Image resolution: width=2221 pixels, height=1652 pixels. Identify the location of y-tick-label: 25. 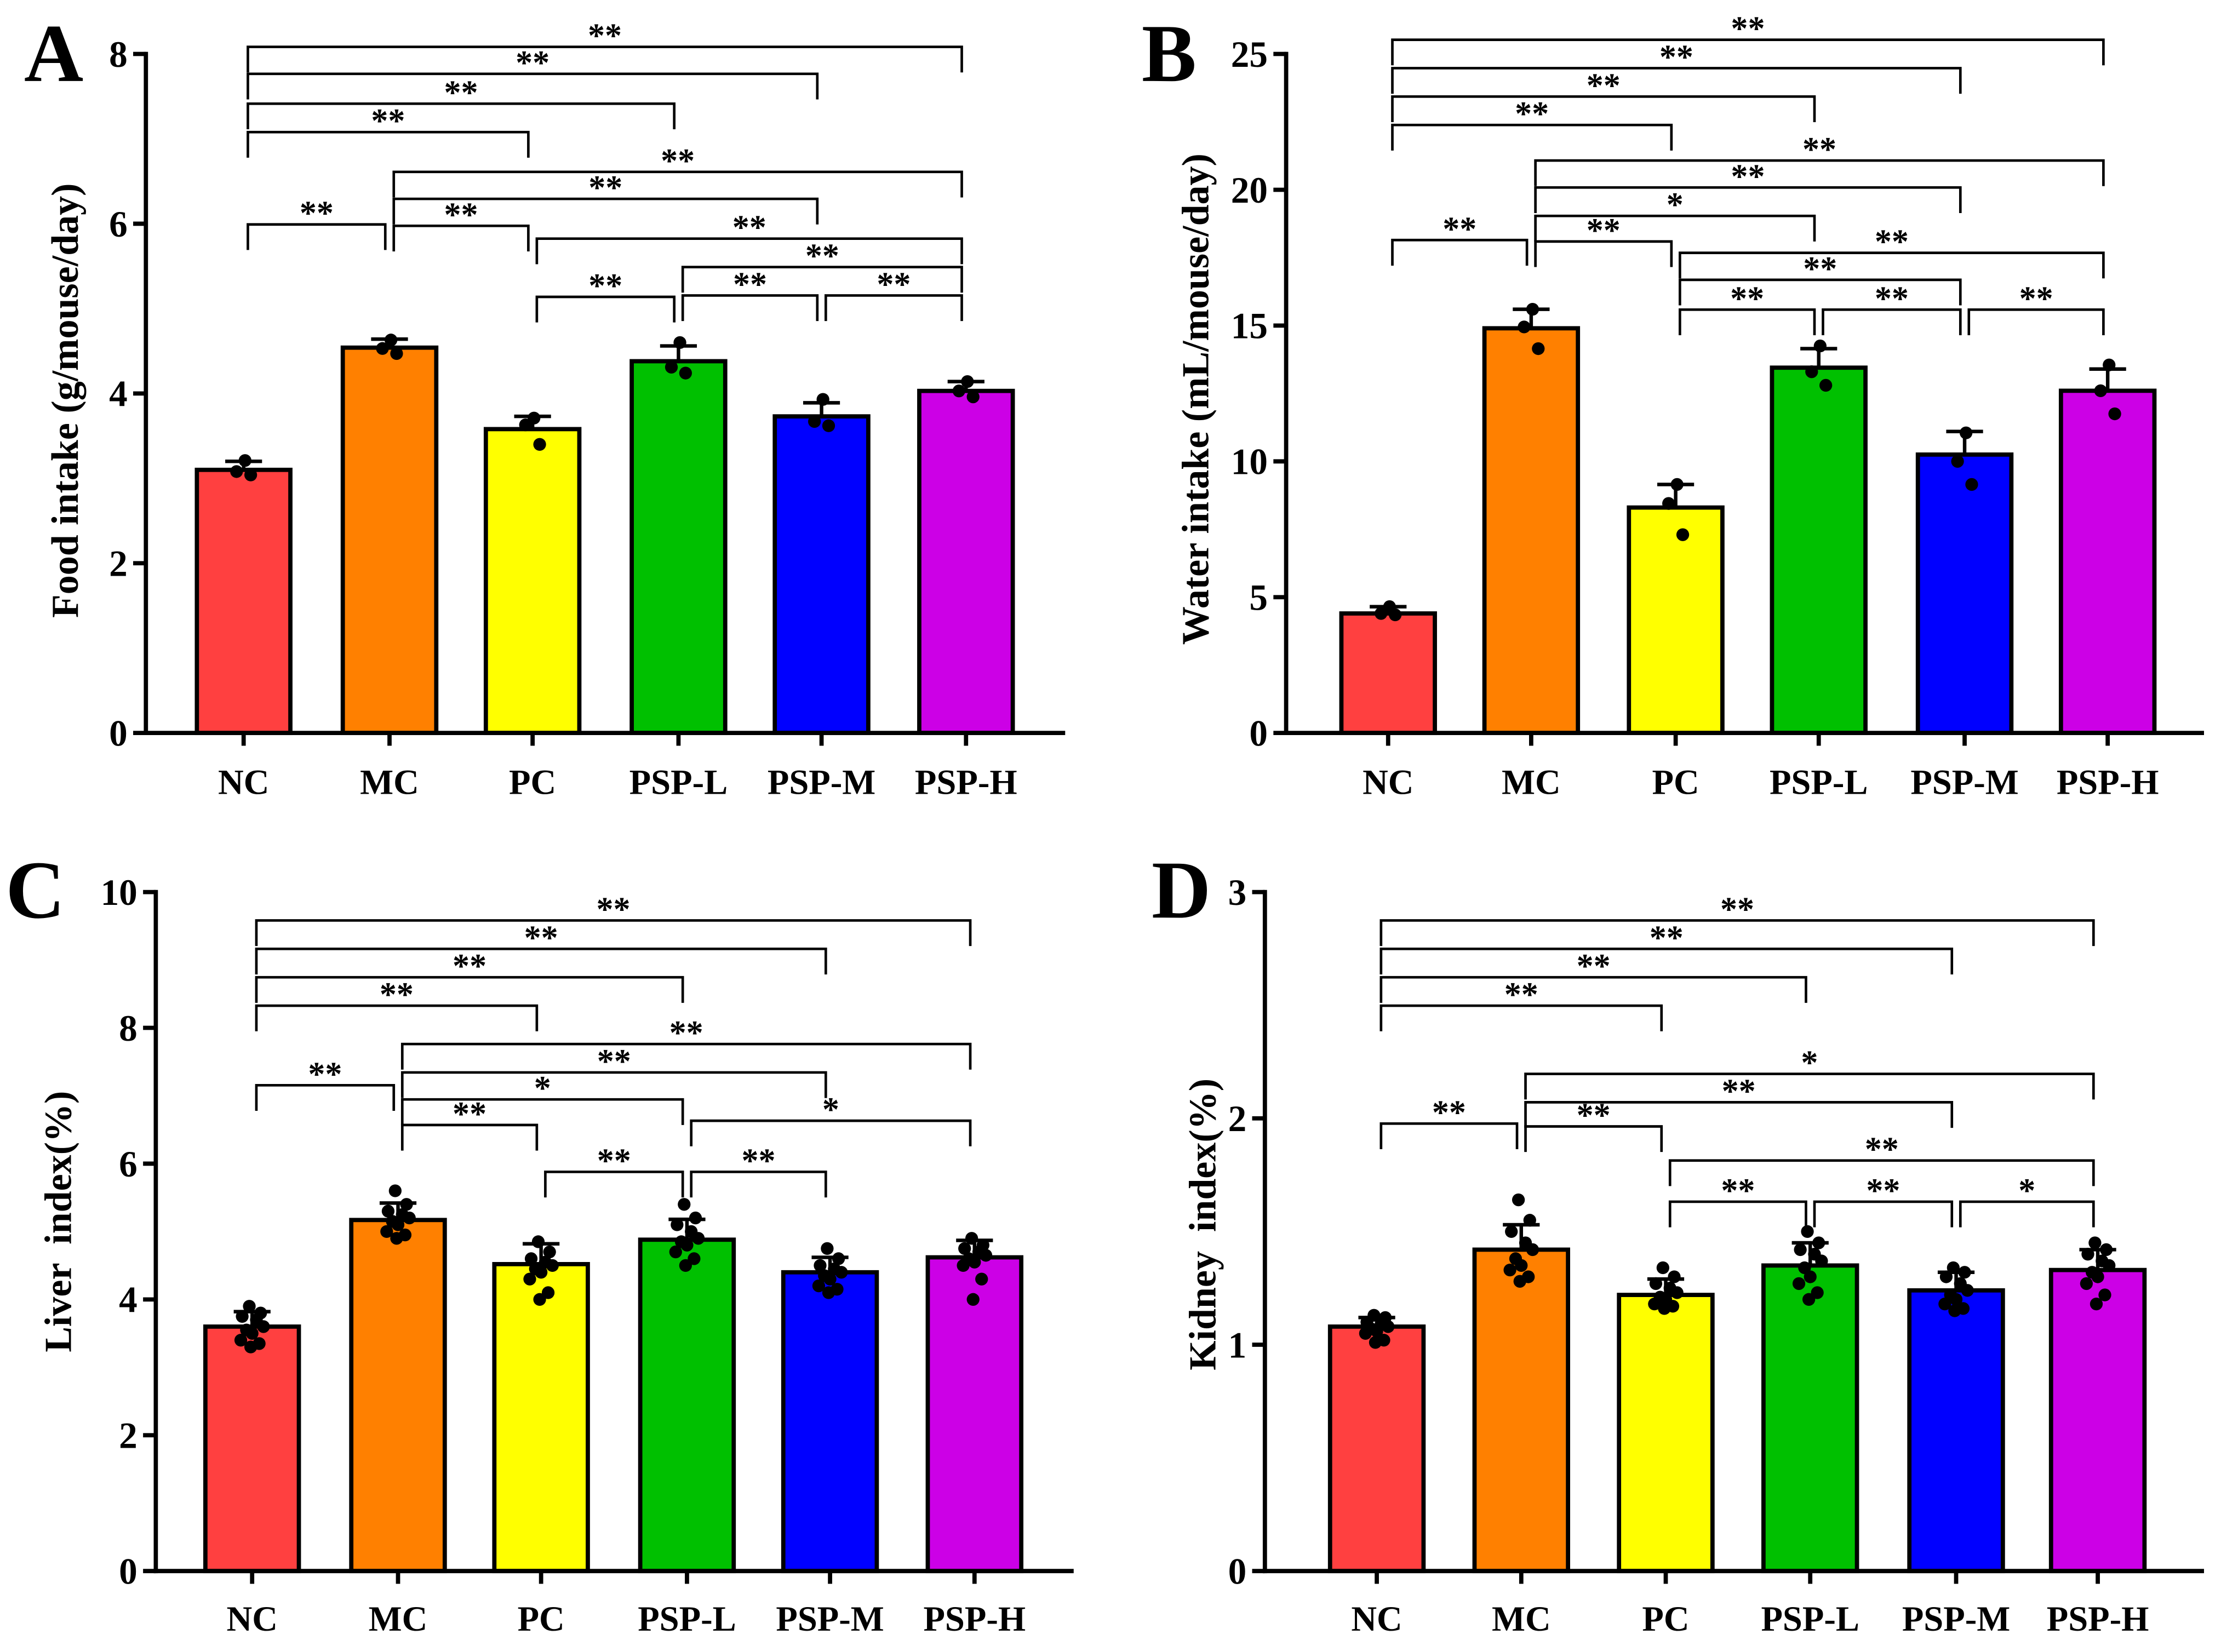
(1249, 54).